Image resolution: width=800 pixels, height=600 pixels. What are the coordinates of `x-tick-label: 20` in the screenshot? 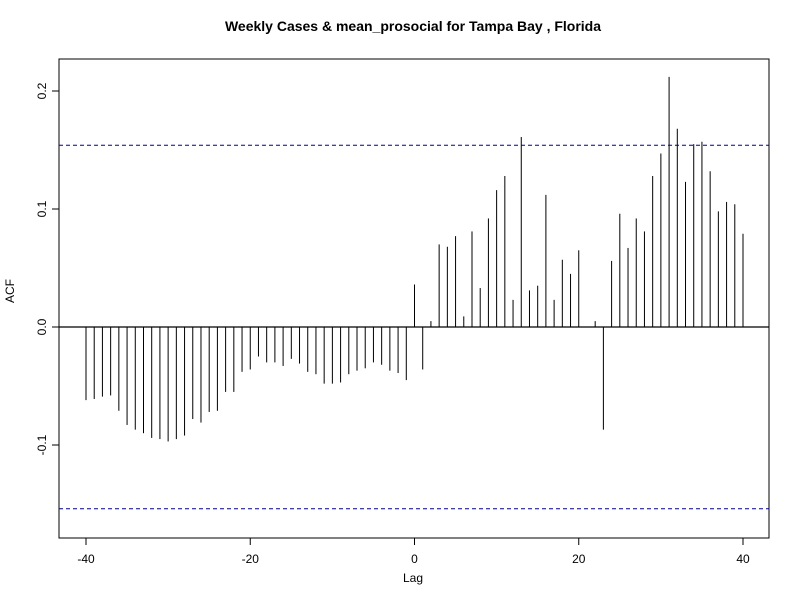 It's located at (579, 559).